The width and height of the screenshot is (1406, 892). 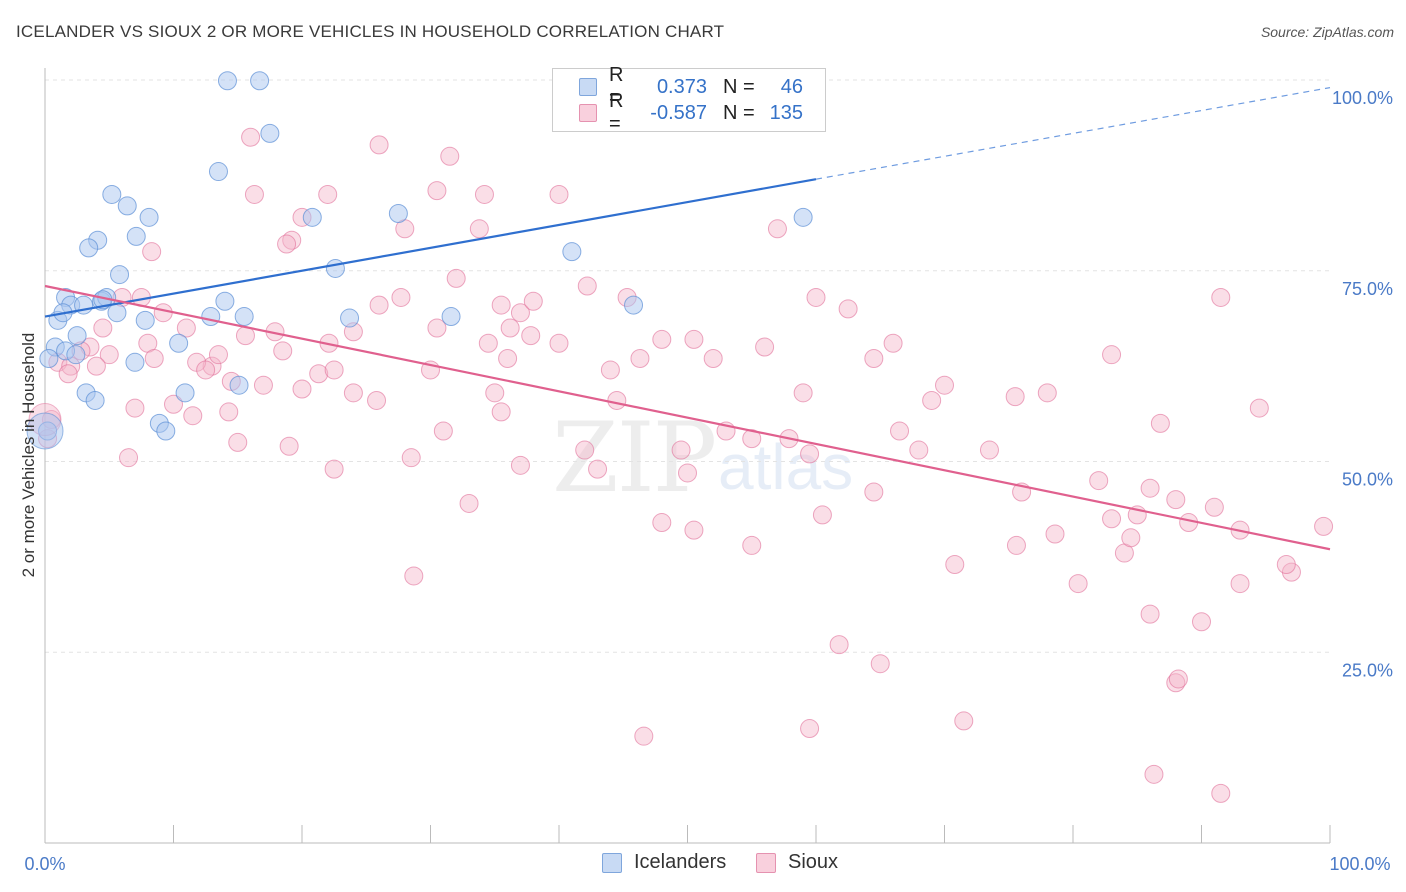 I want to click on watermark-atlas: atlas, so click(x=786, y=467).